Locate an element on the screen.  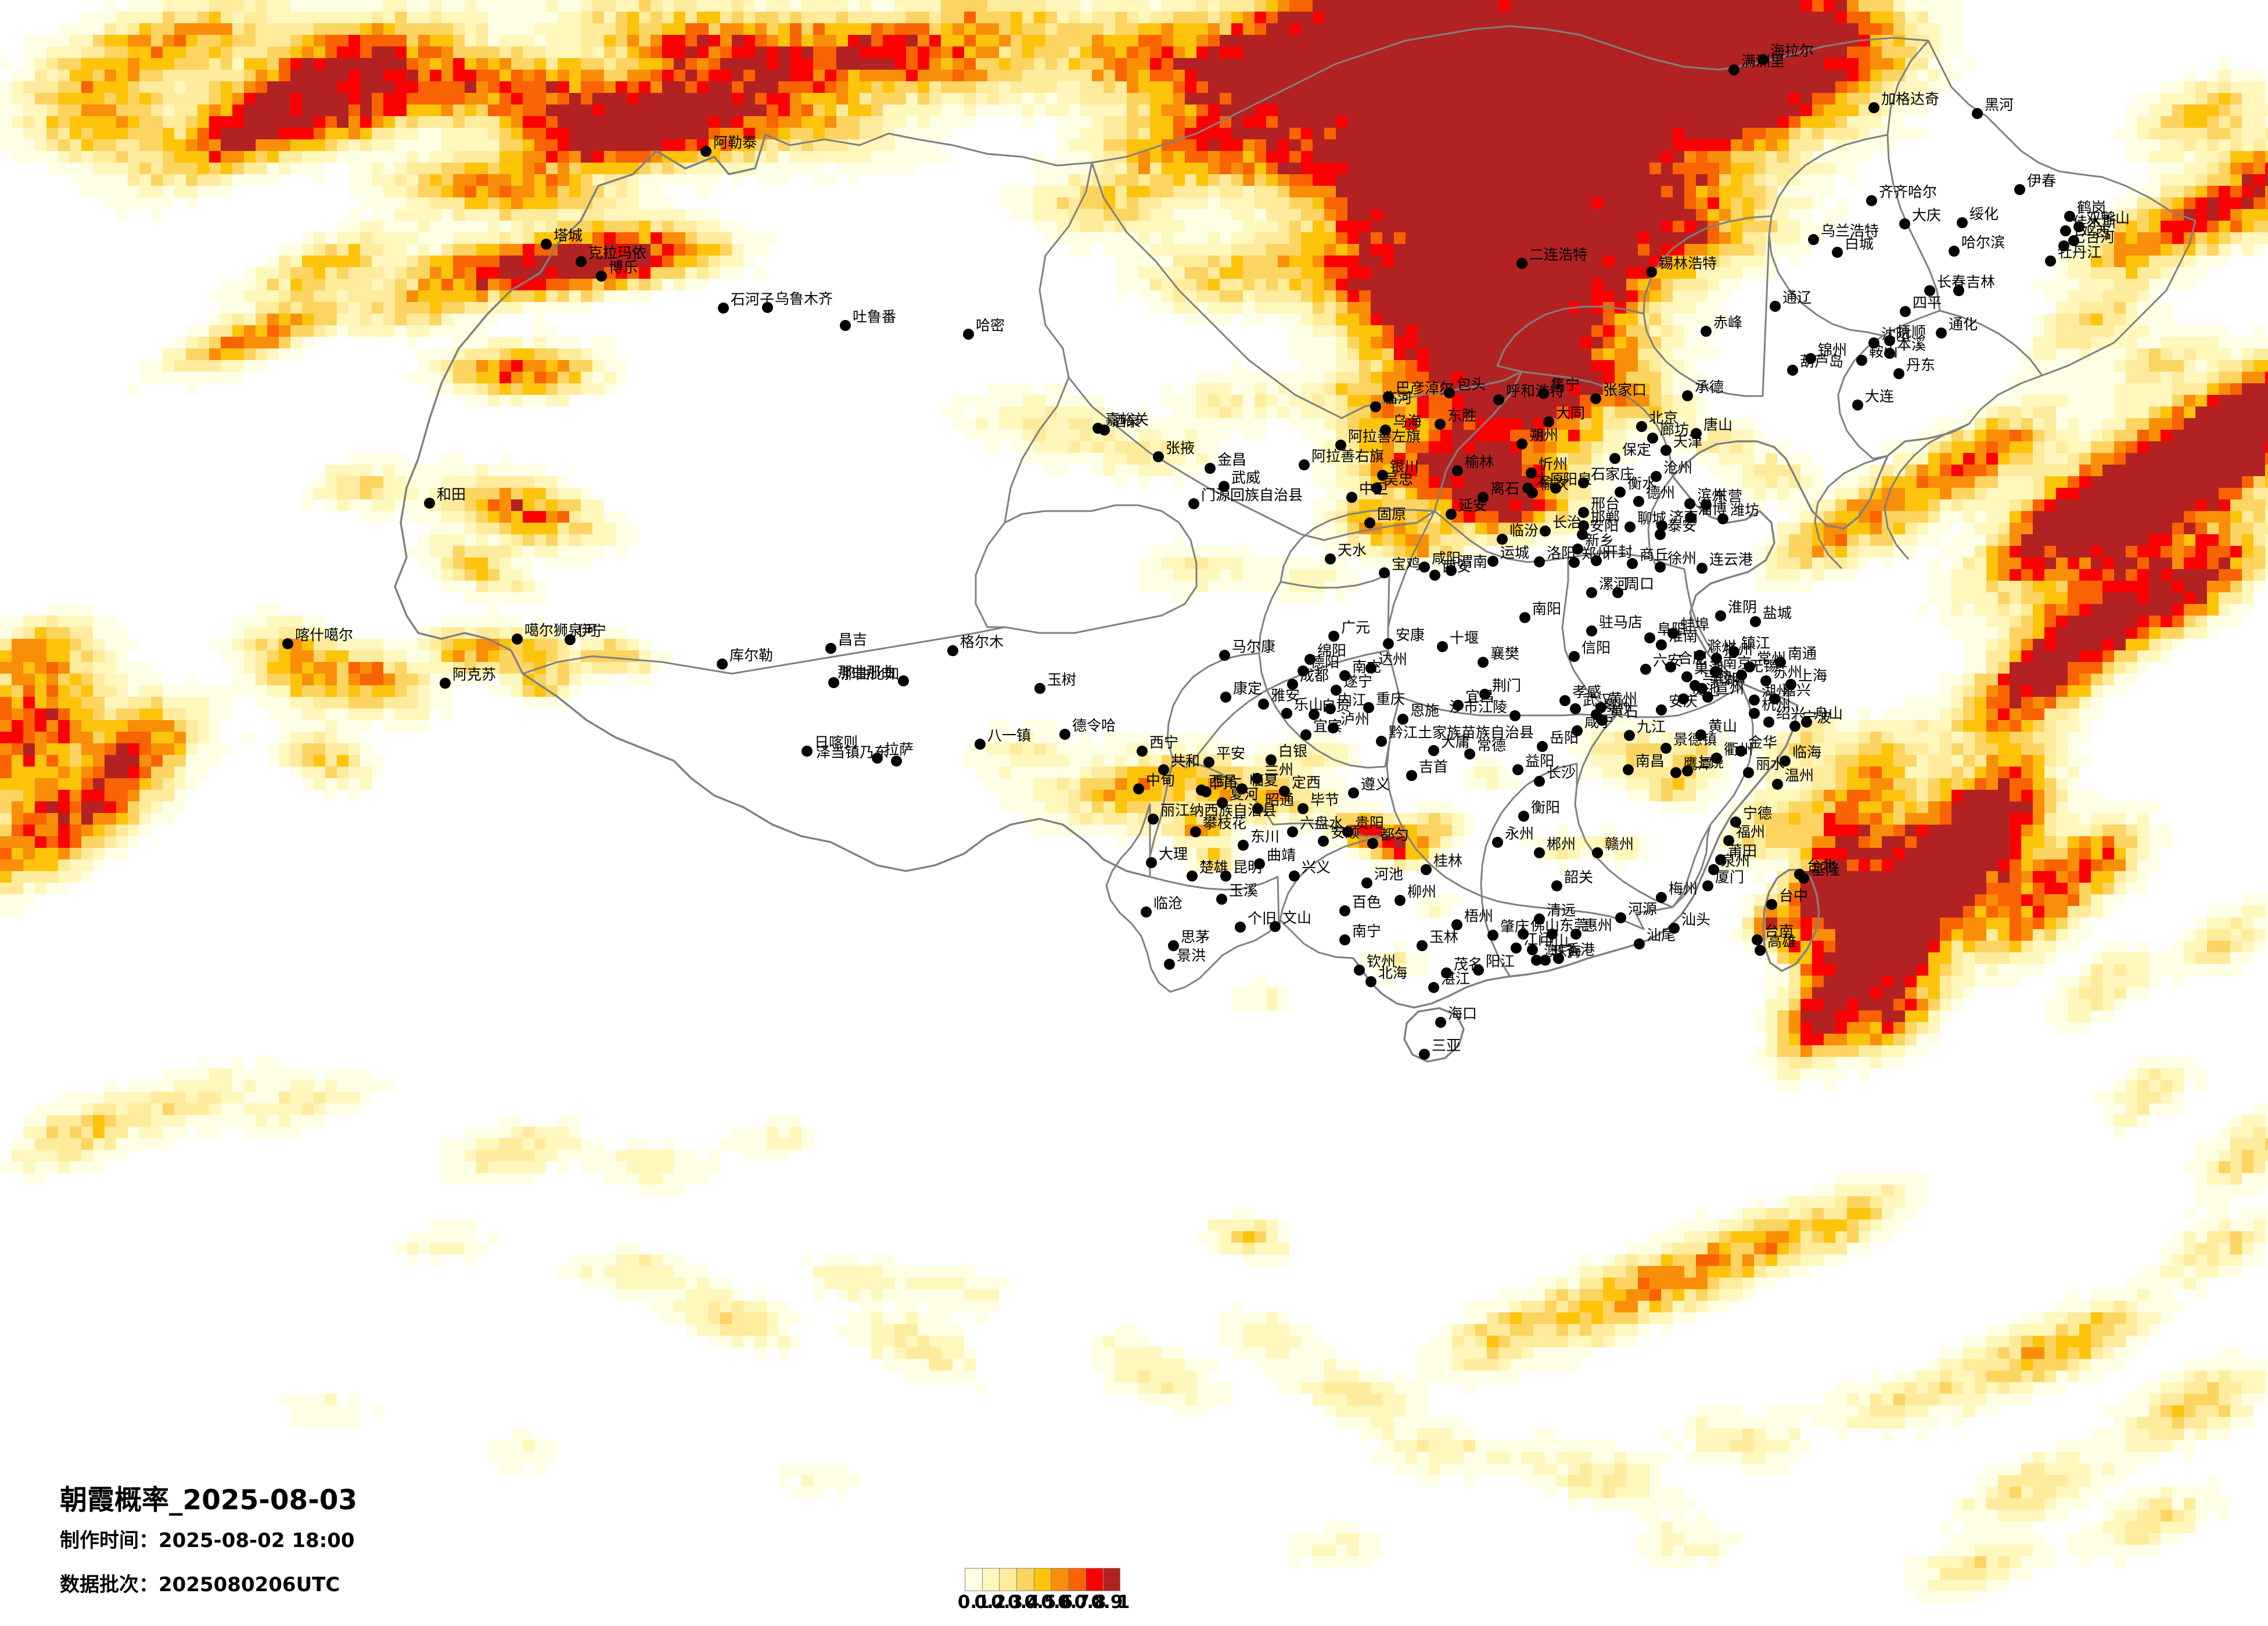
city-label: 巴彦淖尔 is located at coordinates (1425, 388).